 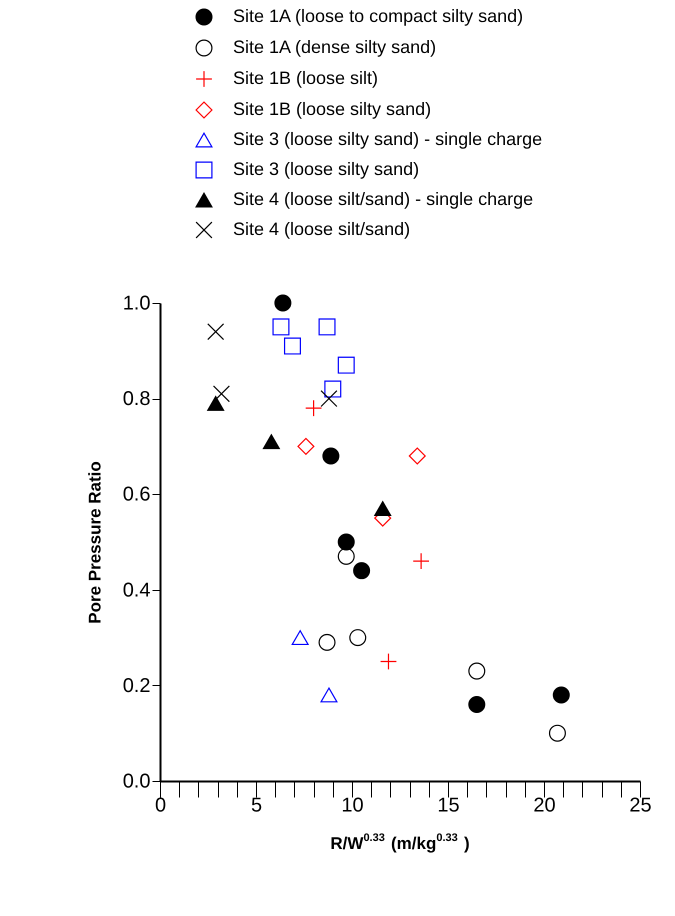 I want to click on y-tick-label: 0.4, so click(x=136, y=590).